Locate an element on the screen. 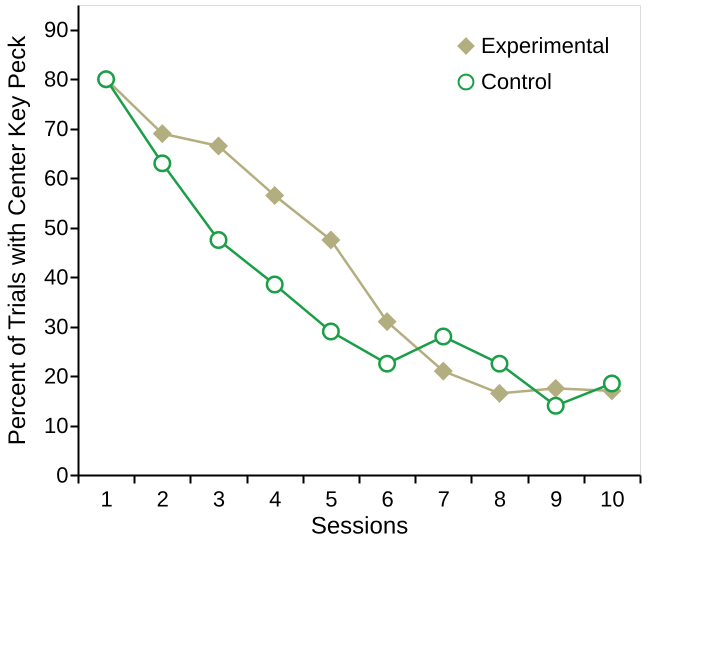 This screenshot has height=648, width=712. y-tick-label: 40 is located at coordinates (56, 277).